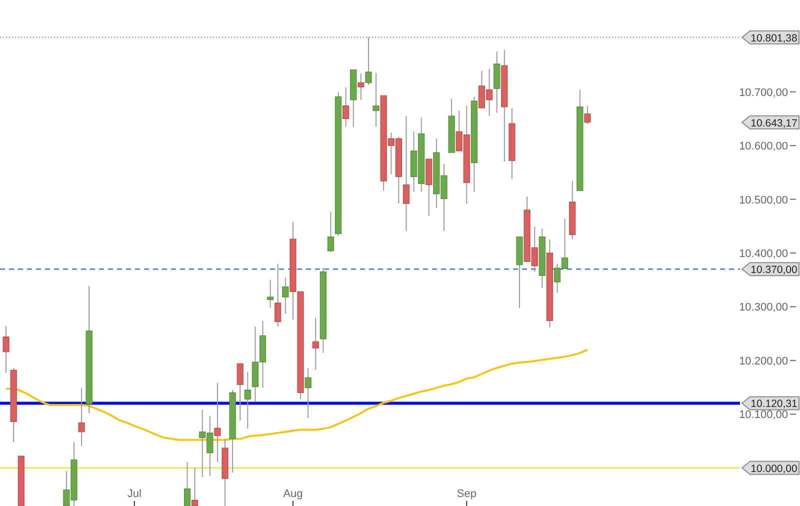 The height and width of the screenshot is (506, 800). I want to click on ref-line-label: 10.801,38, so click(774, 38).